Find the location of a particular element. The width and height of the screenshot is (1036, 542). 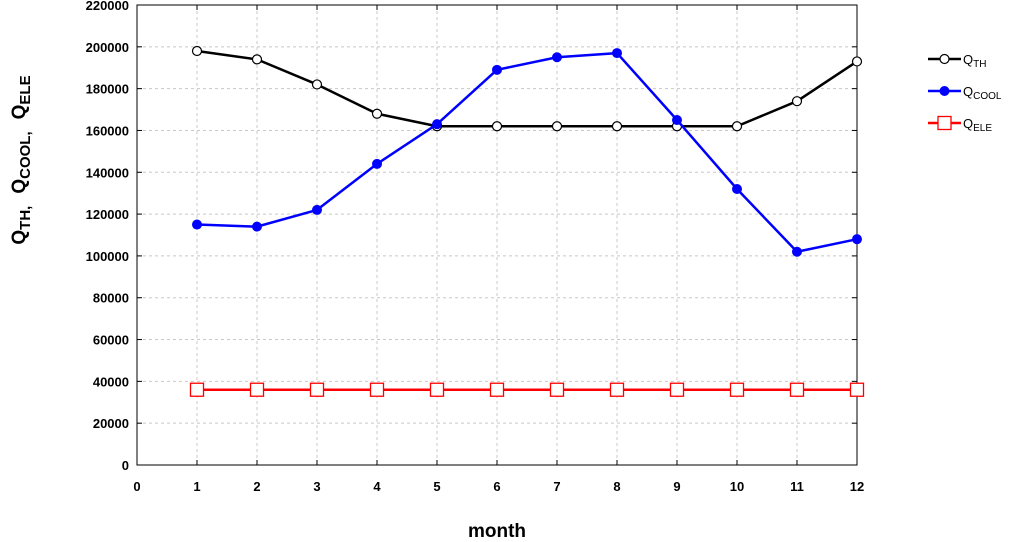

legend-label: QCOOL is located at coordinates (982, 93).